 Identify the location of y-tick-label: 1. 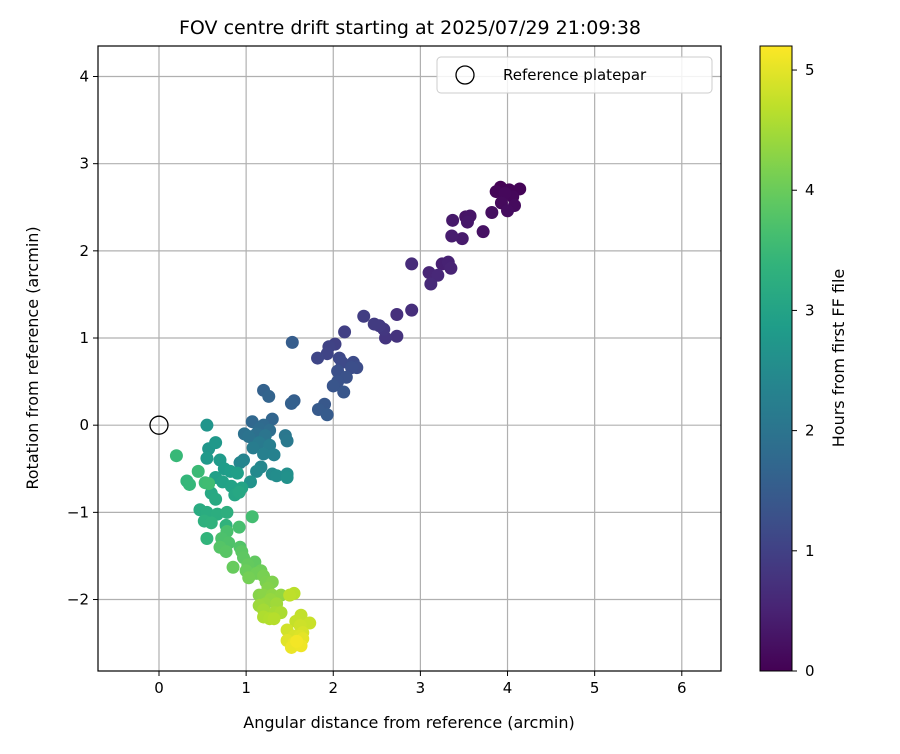
(84, 338).